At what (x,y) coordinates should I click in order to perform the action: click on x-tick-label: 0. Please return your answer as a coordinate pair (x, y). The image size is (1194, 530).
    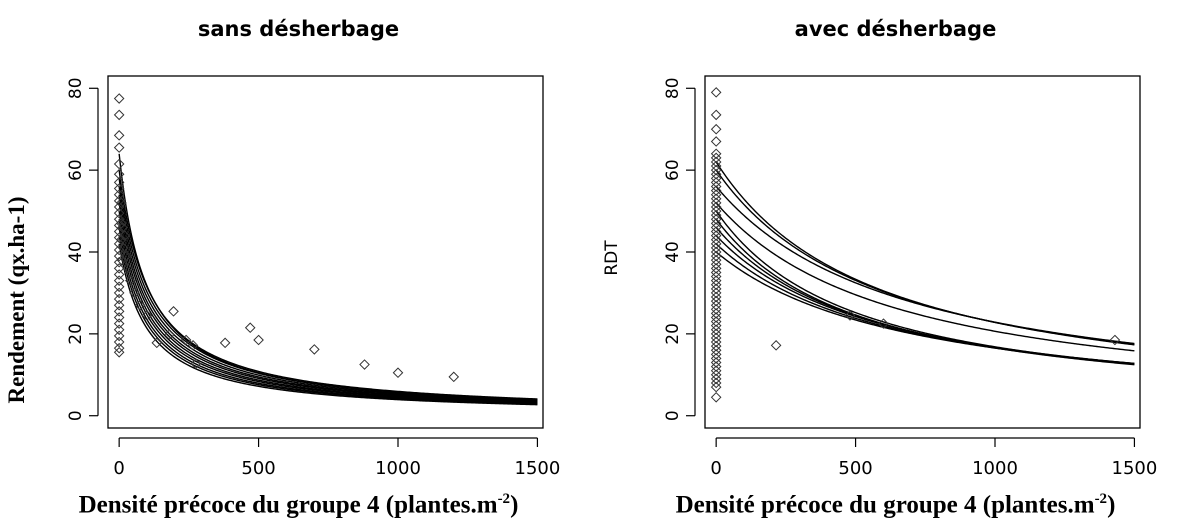
    Looking at the image, I should click on (715, 468).